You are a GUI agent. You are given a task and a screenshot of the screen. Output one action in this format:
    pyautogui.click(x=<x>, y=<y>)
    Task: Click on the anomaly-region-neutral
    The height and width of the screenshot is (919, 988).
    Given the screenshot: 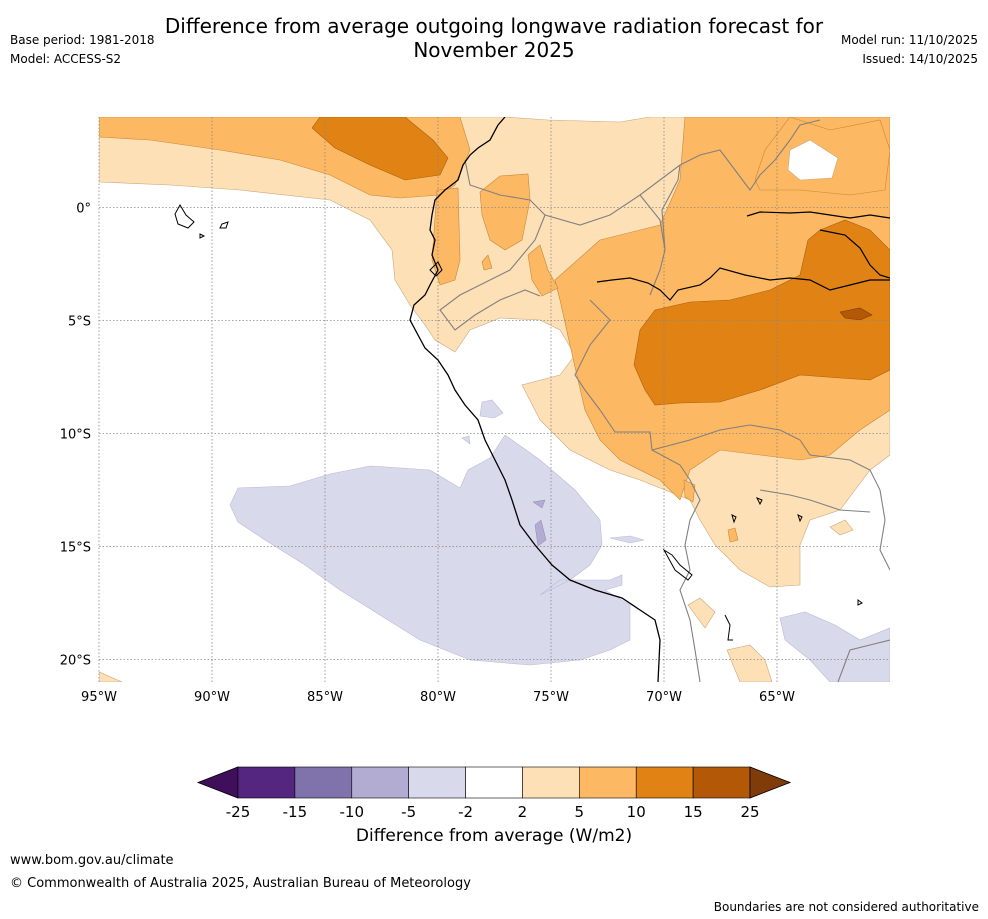 What is the action you would take?
    pyautogui.click(x=813, y=160)
    